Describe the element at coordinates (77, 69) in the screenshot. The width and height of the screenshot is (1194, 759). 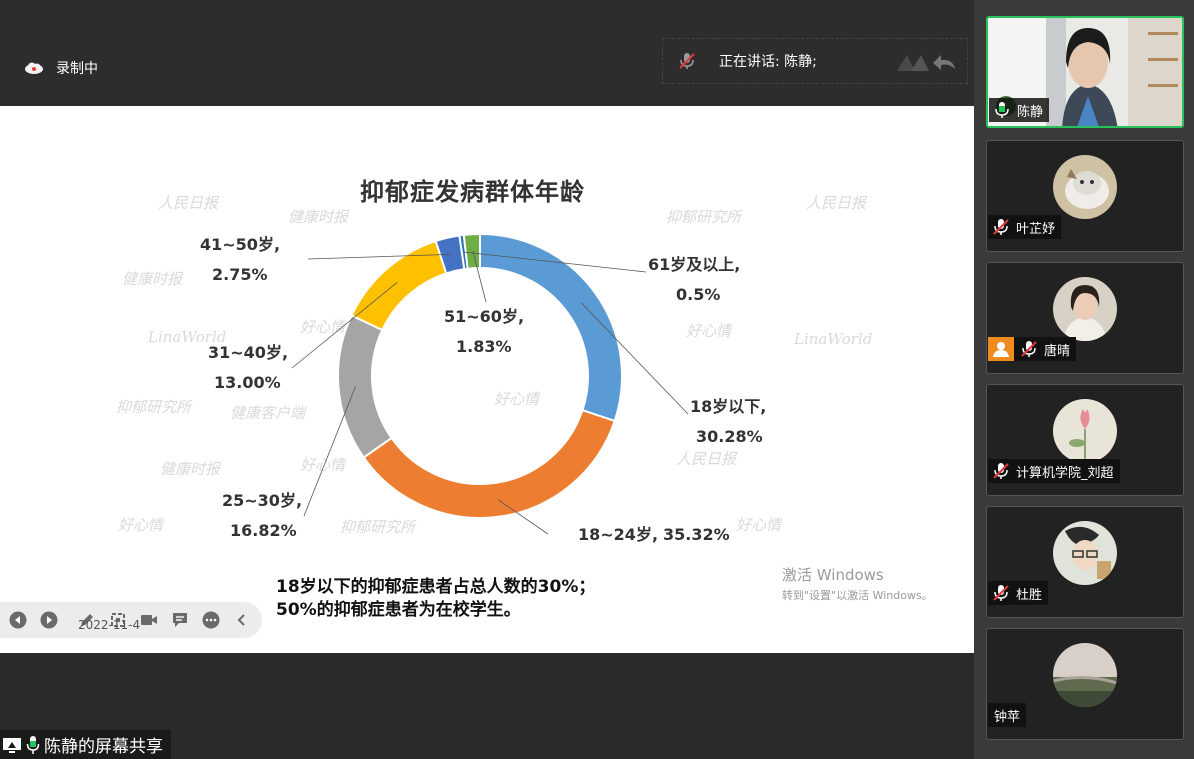
I see `recording-label: 录制中` at that location.